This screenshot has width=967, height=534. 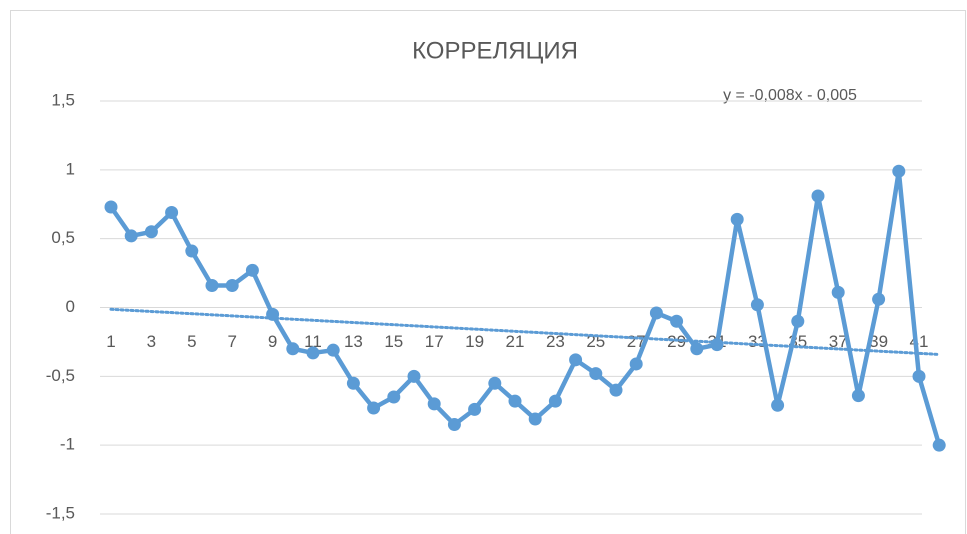 I want to click on x-tick-label: 15, so click(x=393, y=341).